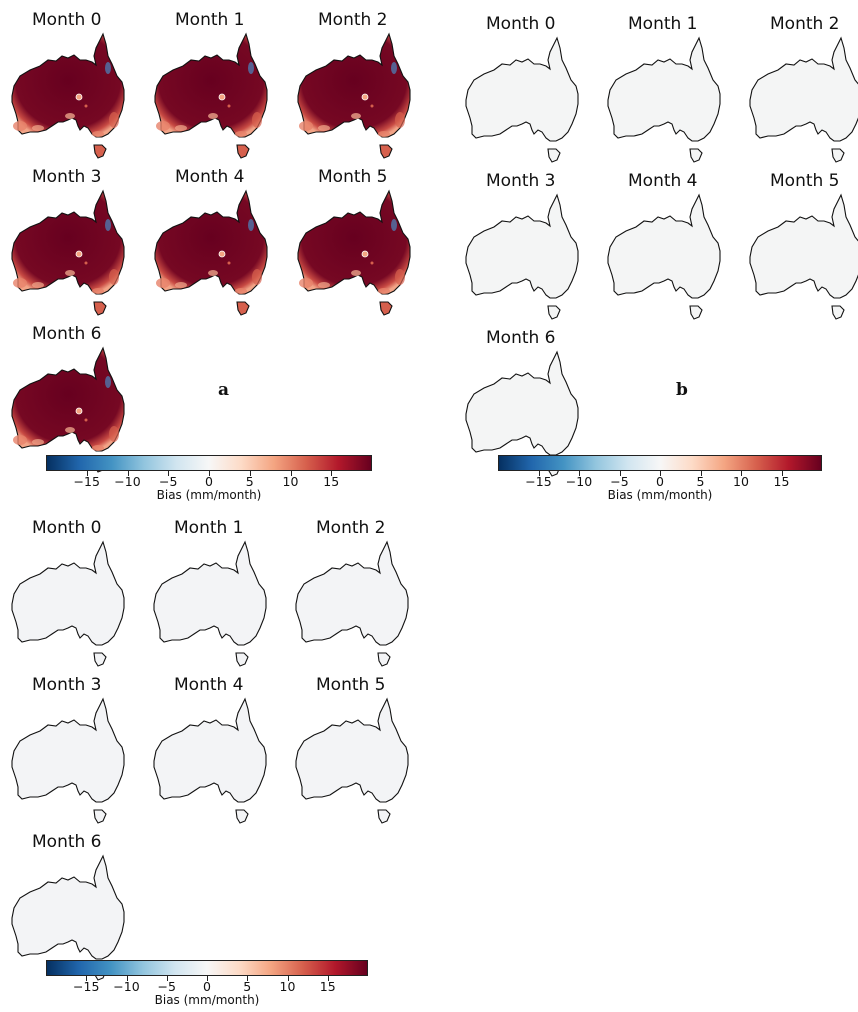  I want to click on panel-label: b, so click(682, 390).